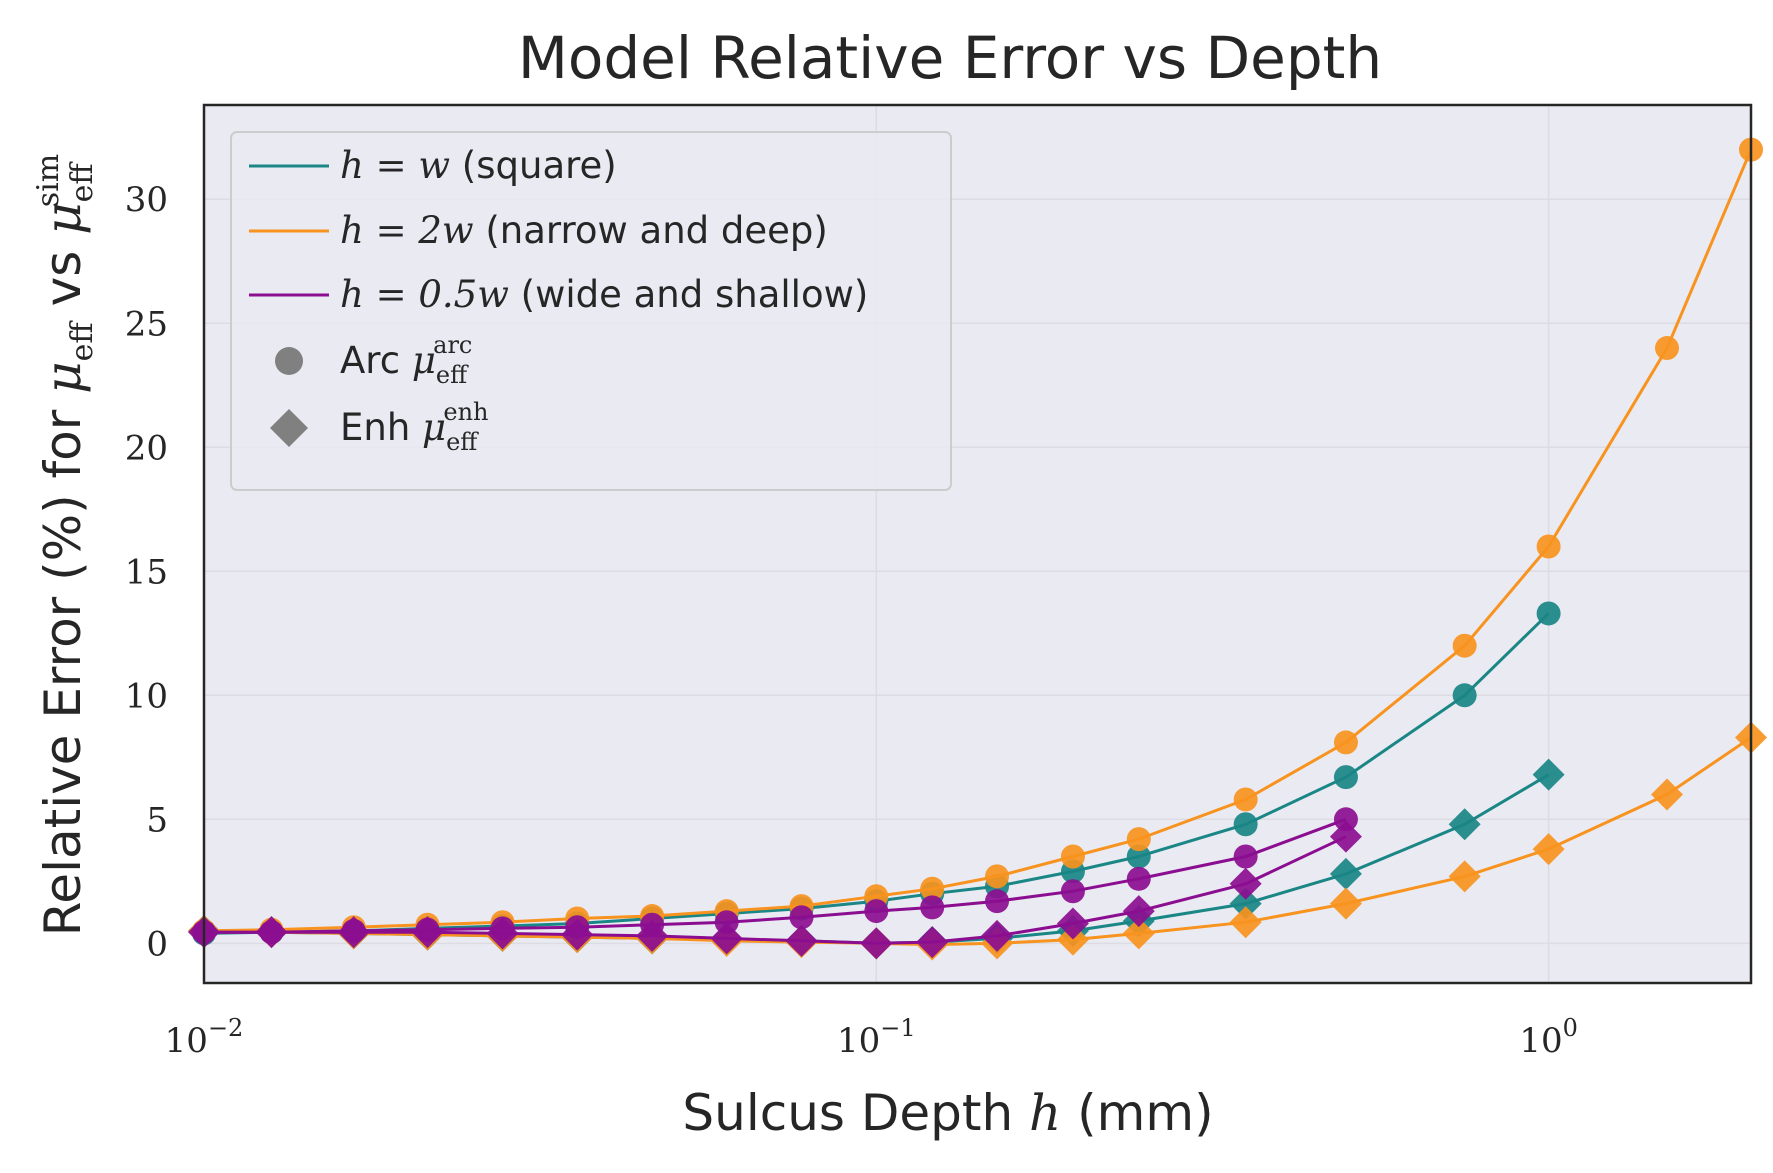 The height and width of the screenshot is (1173, 1773). What do you see at coordinates (584, 230) in the screenshot?
I see `legend-label: h = 2w (narrow and deep)` at bounding box center [584, 230].